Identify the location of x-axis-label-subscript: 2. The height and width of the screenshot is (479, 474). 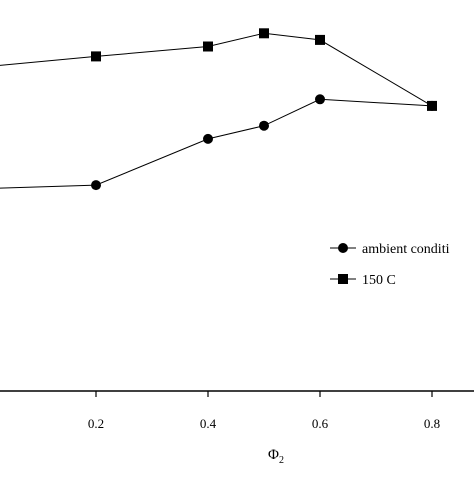
(281, 460).